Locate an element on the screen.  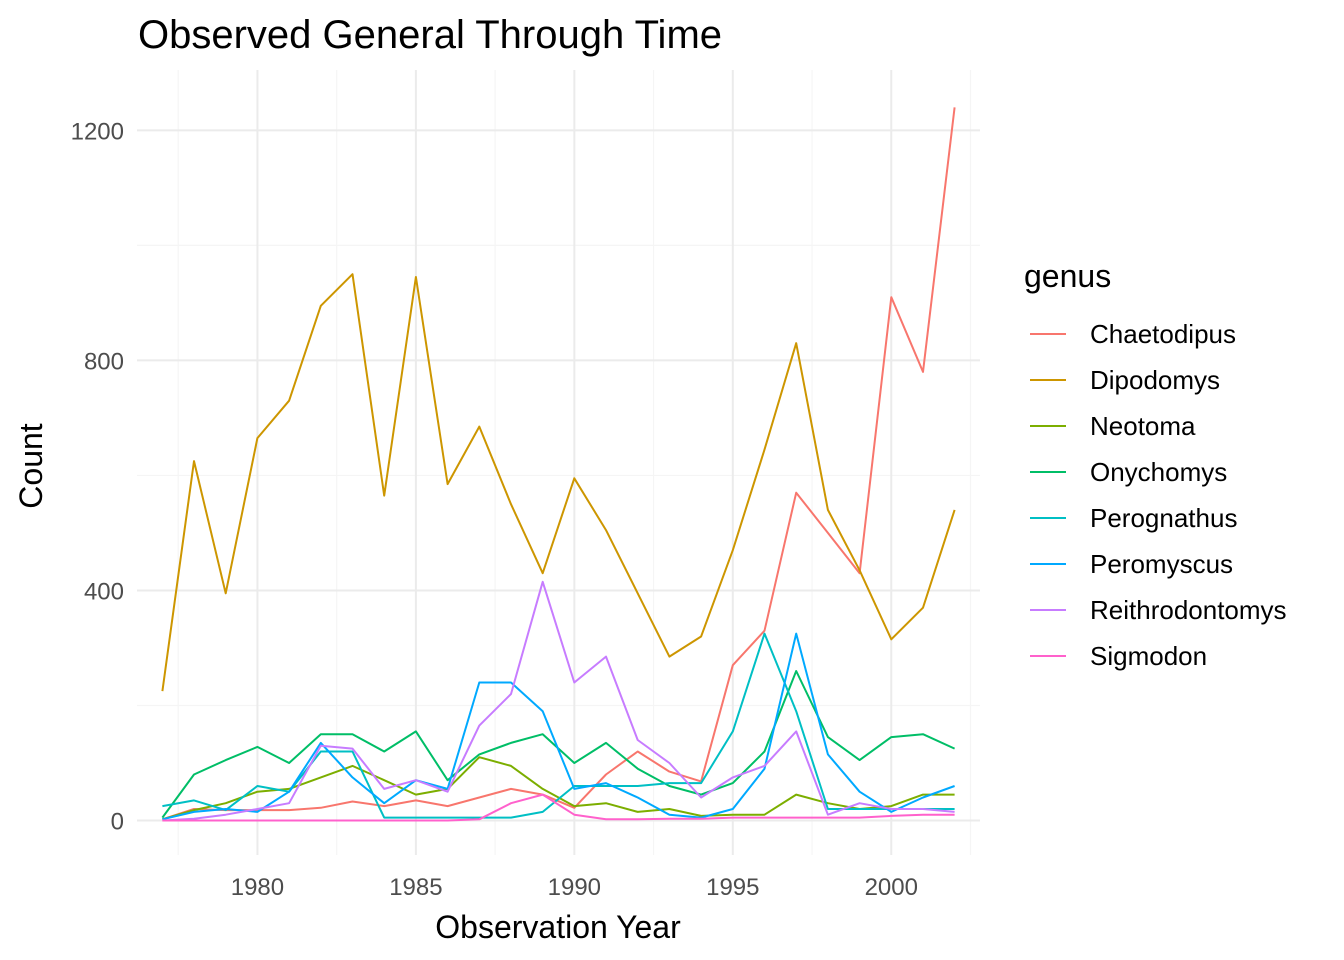
x-tick-label: 1985 is located at coordinates (415, 887).